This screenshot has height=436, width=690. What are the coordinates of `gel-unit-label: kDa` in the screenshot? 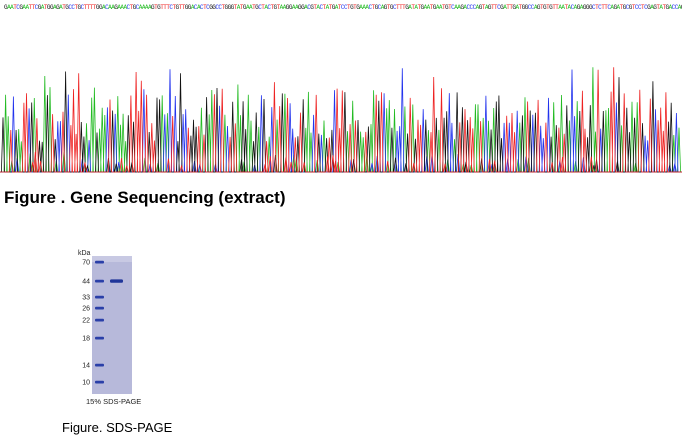 It's located at (84, 253).